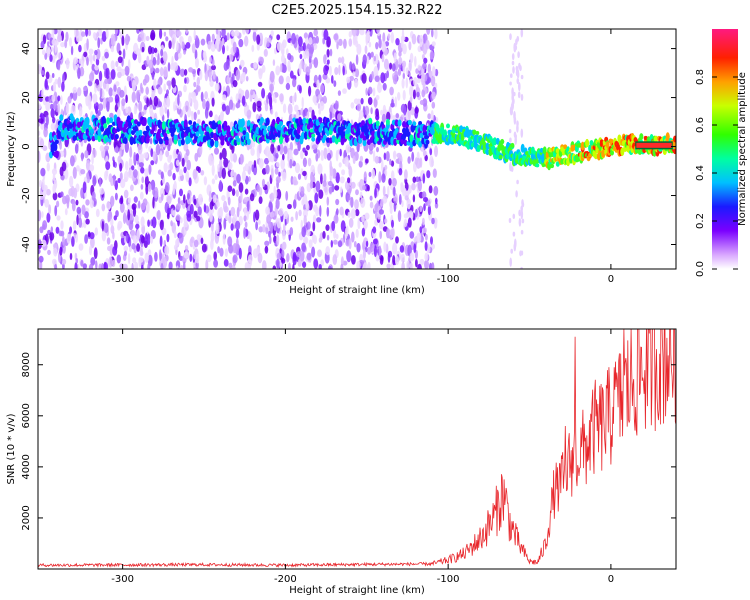  Describe the element at coordinates (700, 77) in the screenshot. I see `colorbar-tick-label: 0.8` at that location.